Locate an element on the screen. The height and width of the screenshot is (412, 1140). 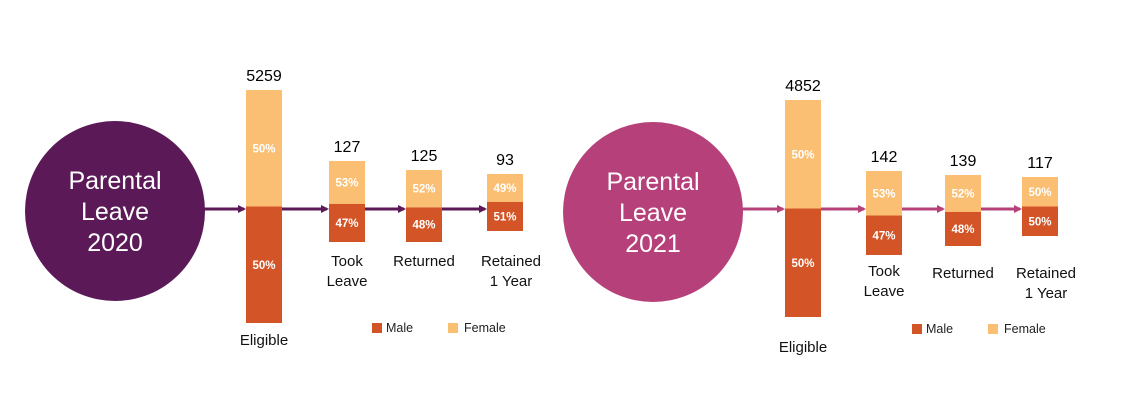
chart-title-line: 2021 is located at coordinates (653, 244).